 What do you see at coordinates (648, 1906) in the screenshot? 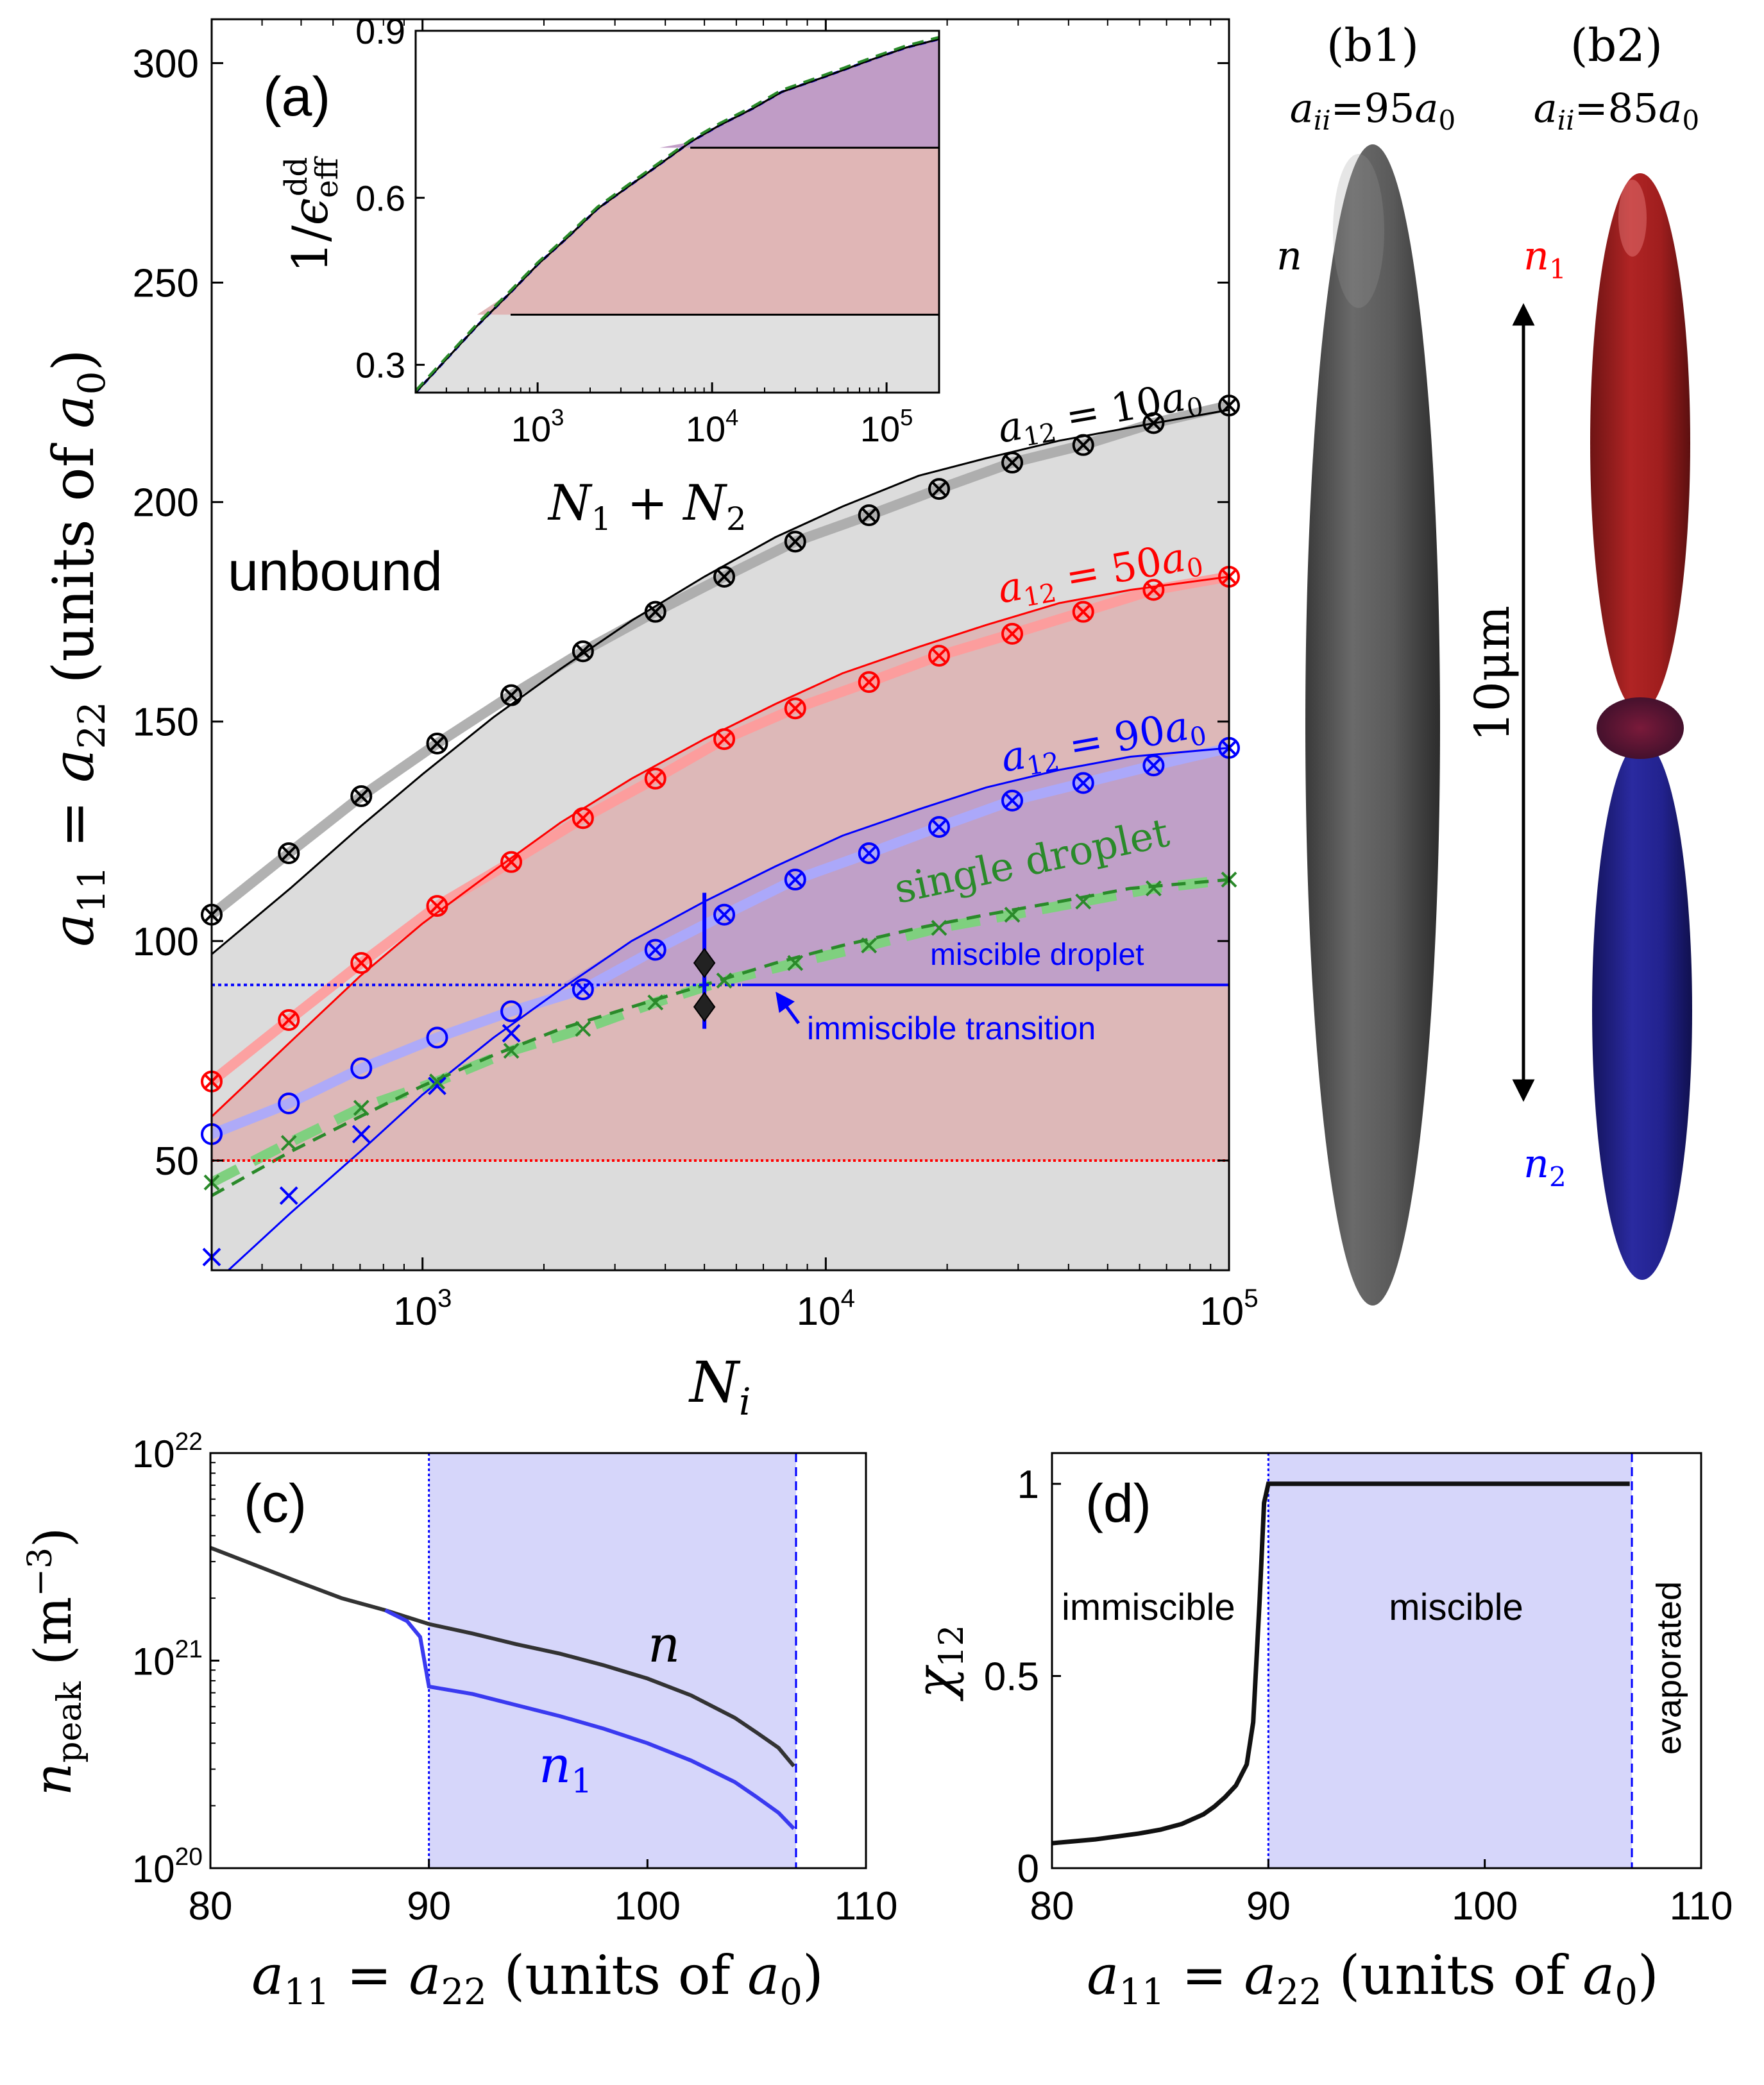
I see `c-xtick-label: 100` at bounding box center [648, 1906].